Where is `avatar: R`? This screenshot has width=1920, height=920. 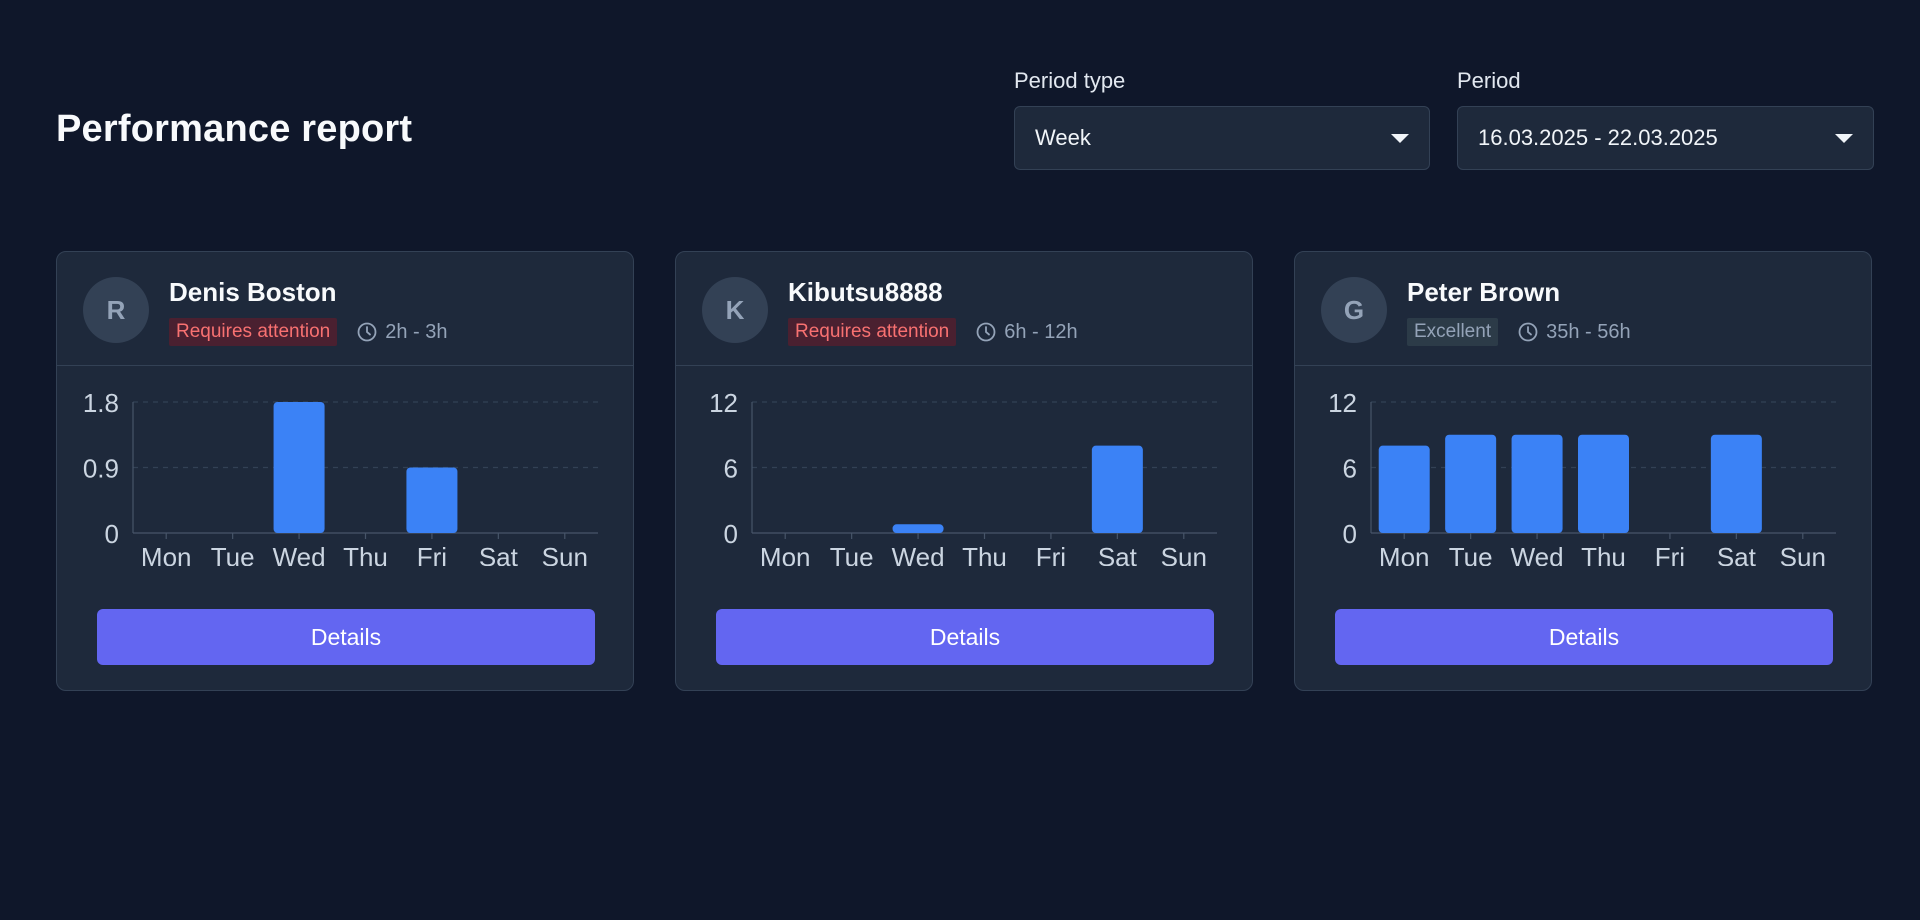 avatar: R is located at coordinates (116, 310).